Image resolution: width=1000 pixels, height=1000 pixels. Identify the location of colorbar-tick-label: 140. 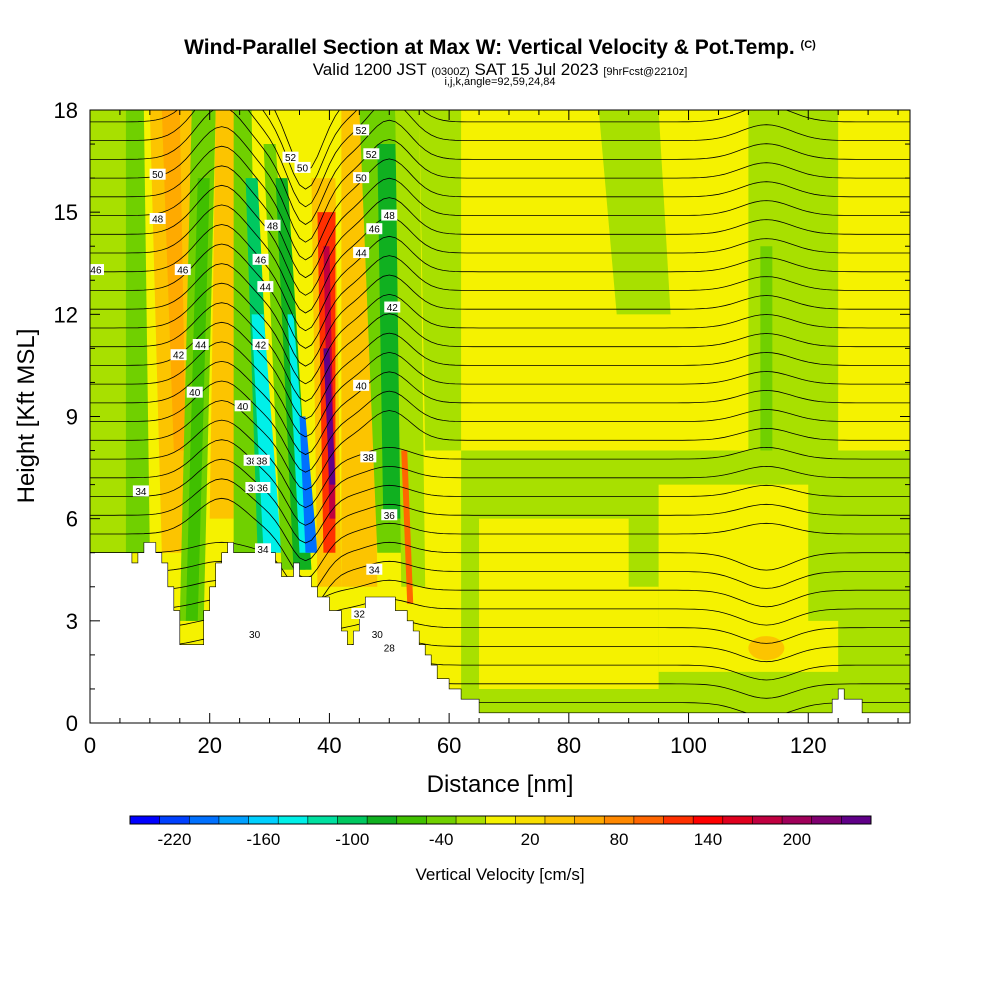
(708, 839).